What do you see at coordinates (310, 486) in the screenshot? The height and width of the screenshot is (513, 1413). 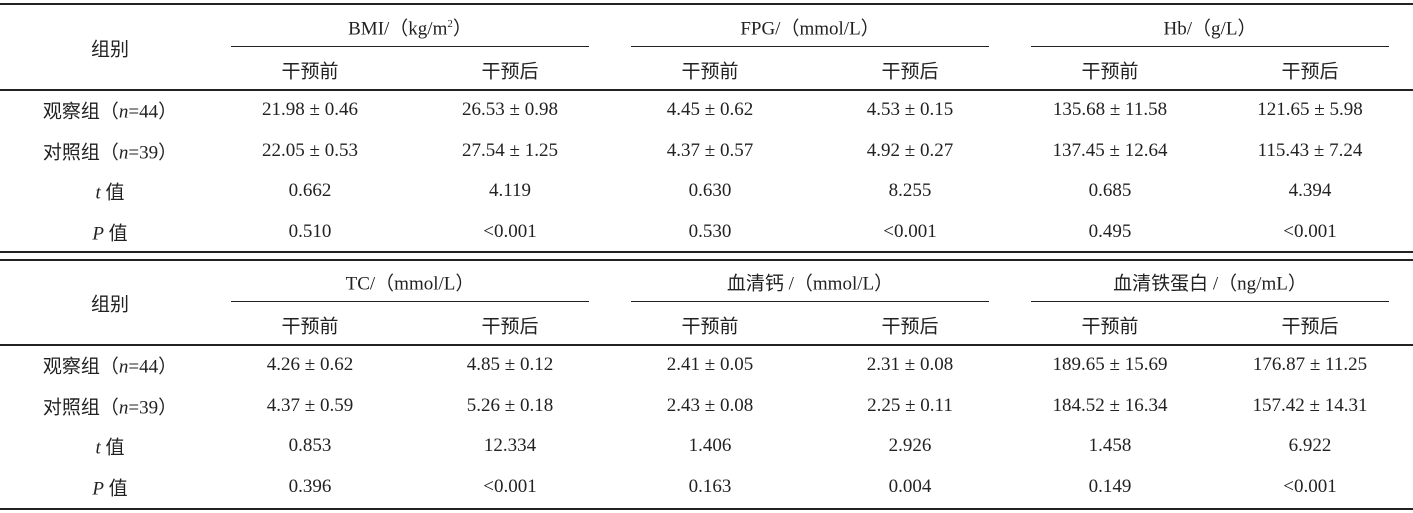 I see `cell: 0.396` at bounding box center [310, 486].